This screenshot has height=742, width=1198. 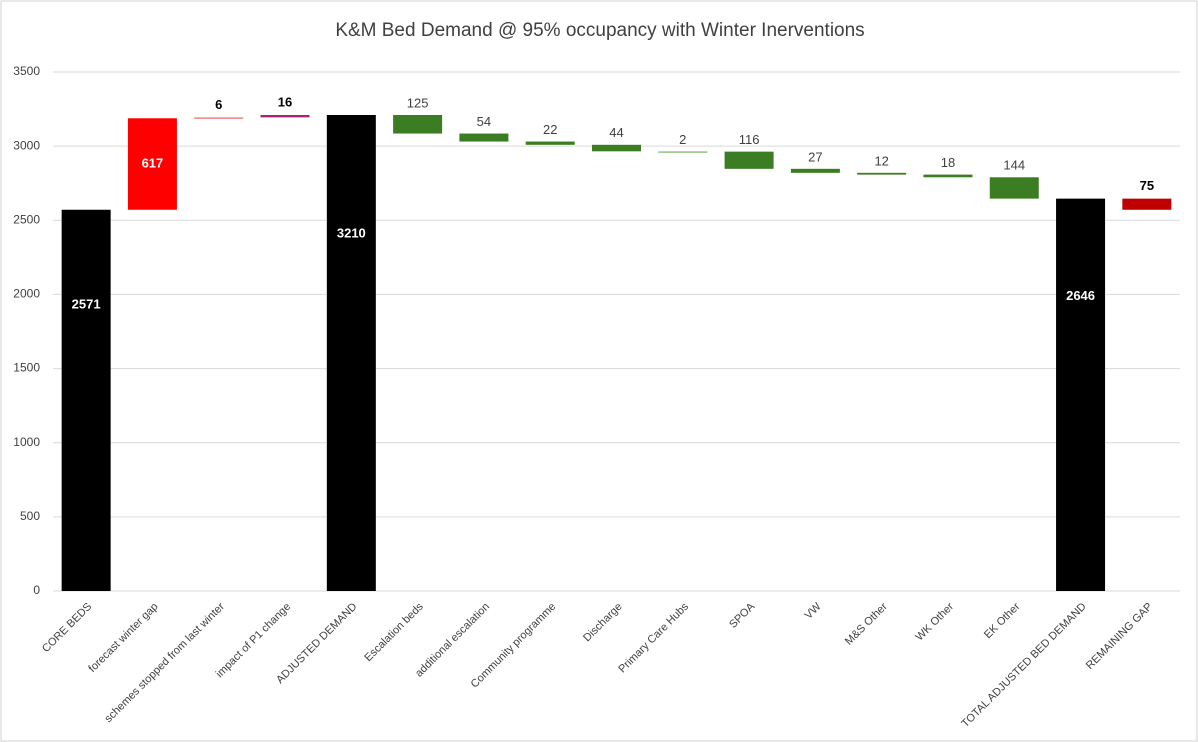 I want to click on data-label: 3210, so click(x=351, y=232).